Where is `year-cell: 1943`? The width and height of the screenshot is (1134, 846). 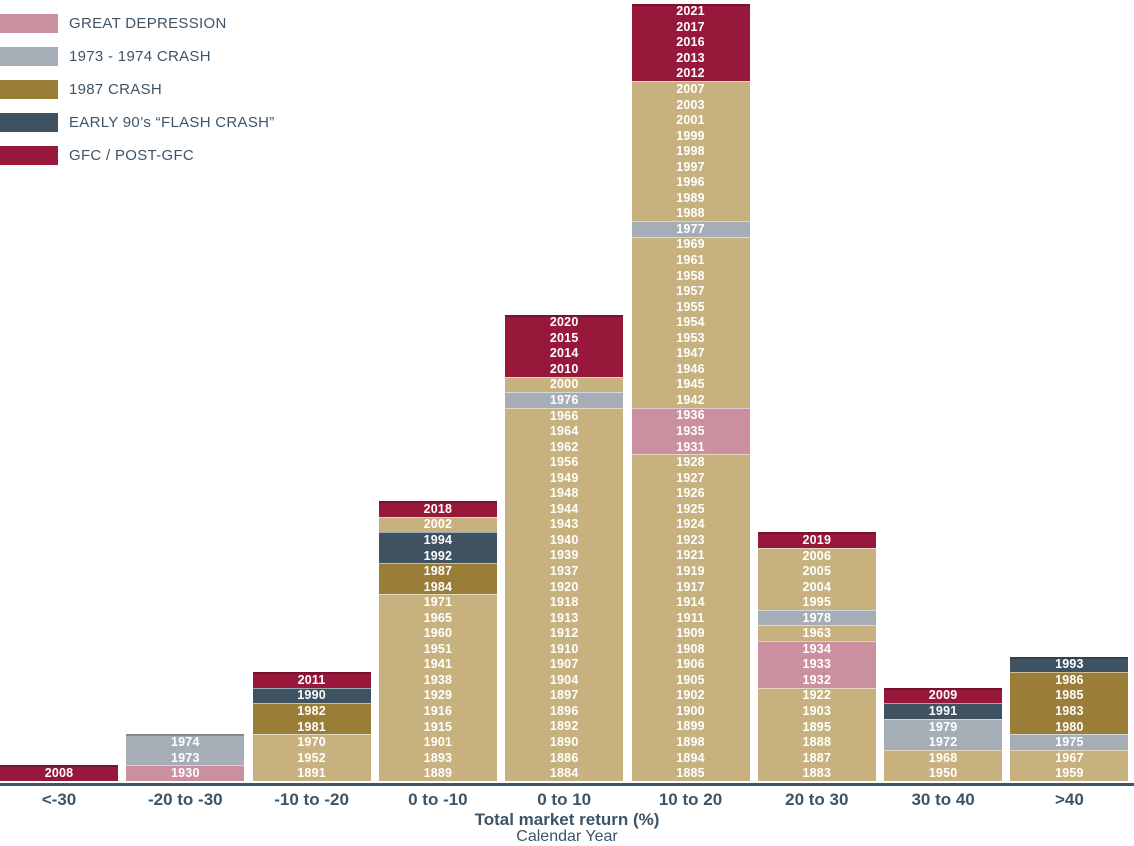
year-cell: 1943 is located at coordinates (564, 524).